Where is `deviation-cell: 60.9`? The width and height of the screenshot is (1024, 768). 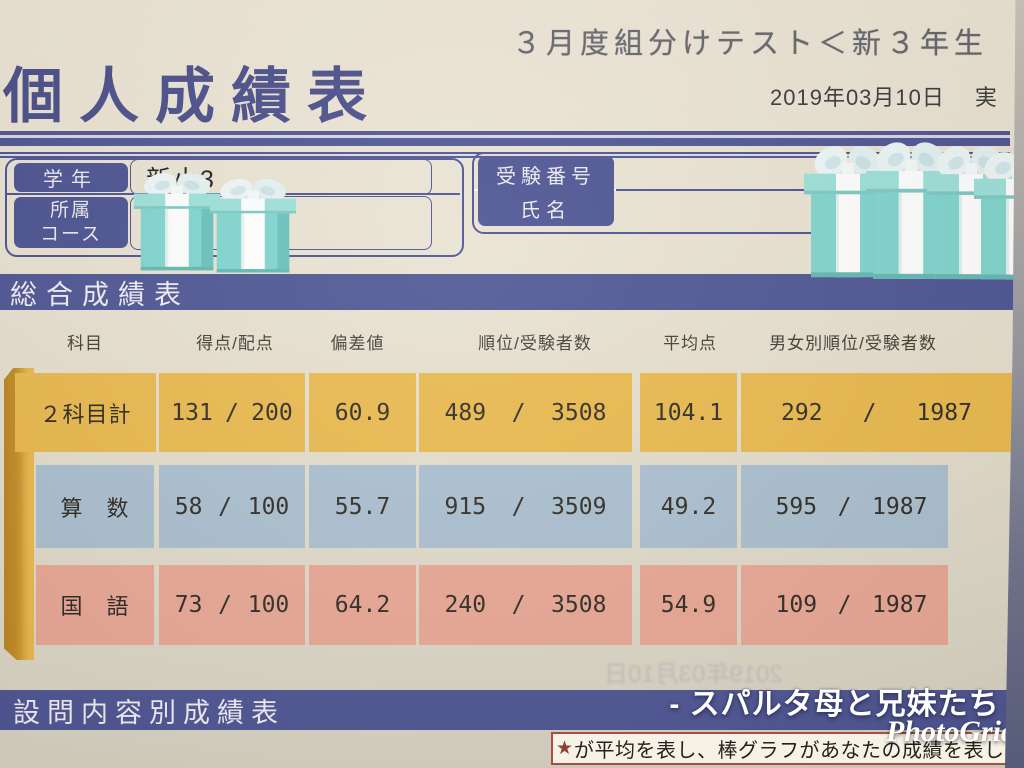 deviation-cell: 60.9 is located at coordinates (362, 412).